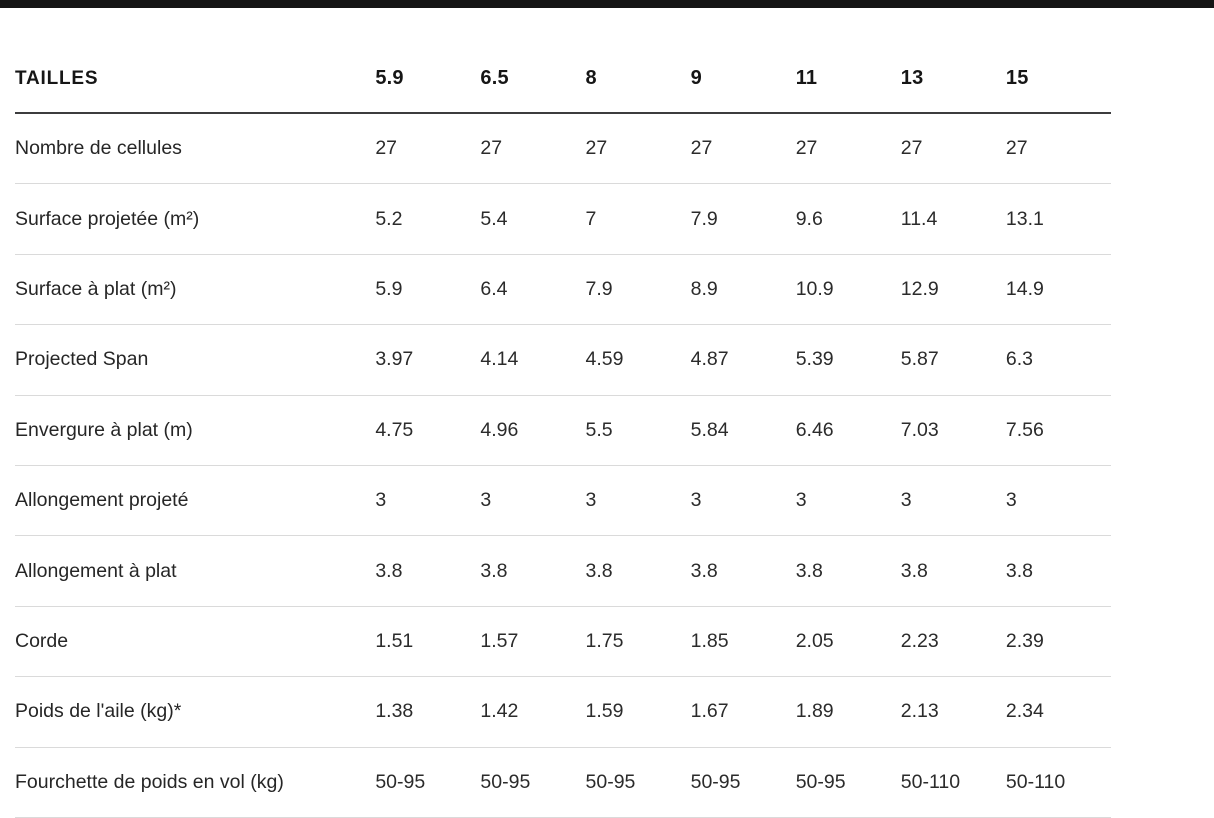  Describe the element at coordinates (848, 430) in the screenshot. I see `spec-value-cell: 6.46` at that location.